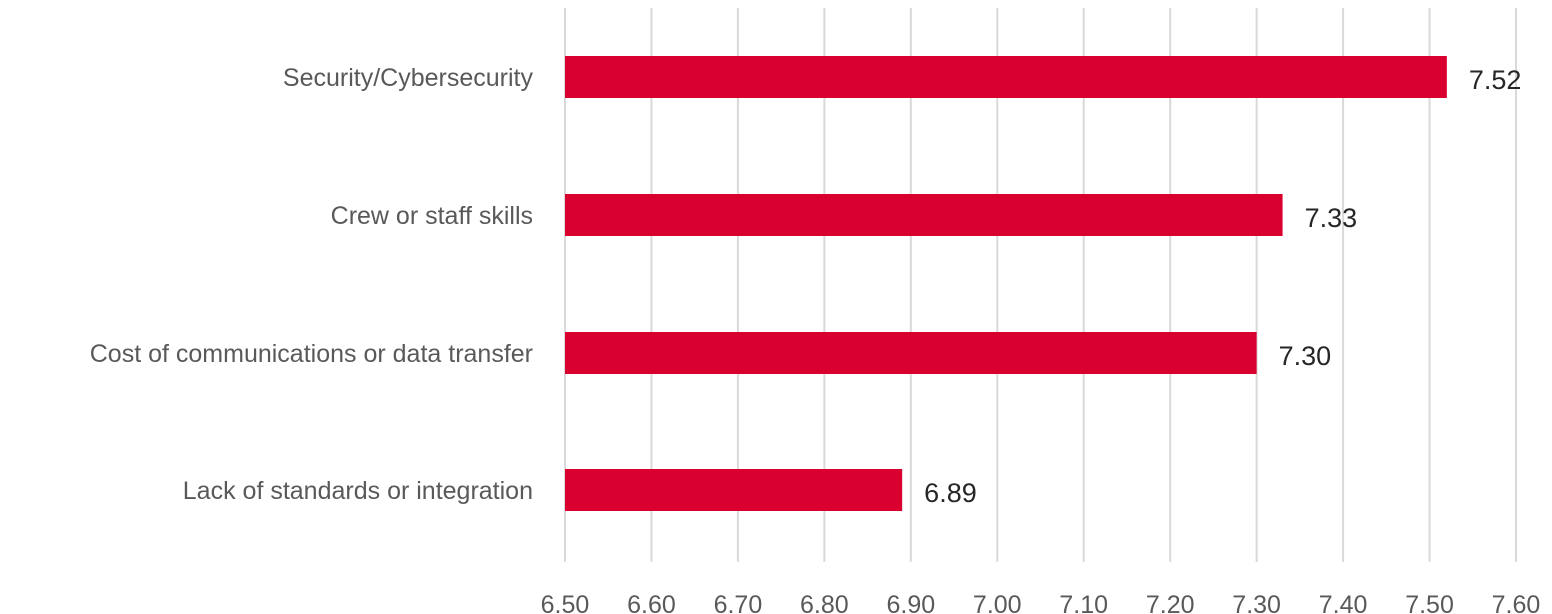  What do you see at coordinates (311, 354) in the screenshot?
I see `category-label-3: Cost of communications or data transfer` at bounding box center [311, 354].